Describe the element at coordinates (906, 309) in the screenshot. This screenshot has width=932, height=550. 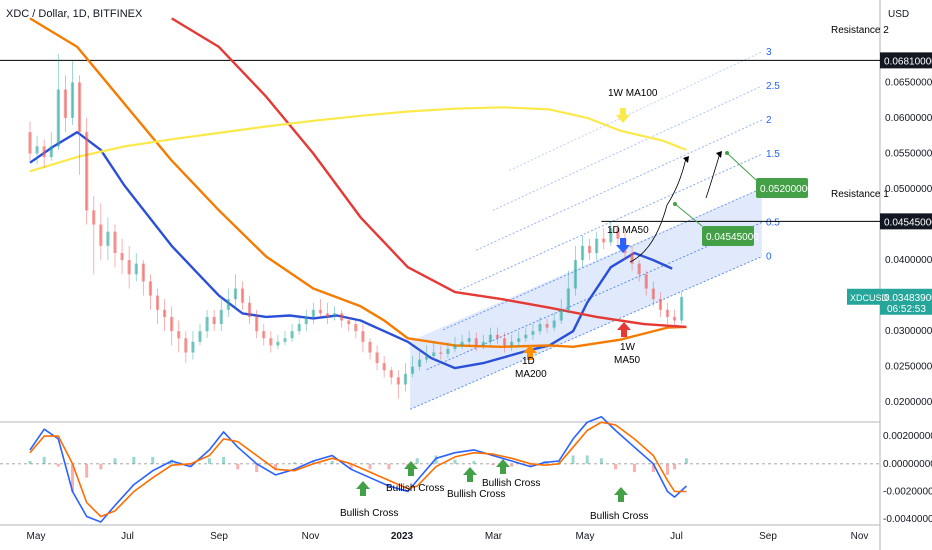
I see `price-label-time: 06:52:53` at that location.